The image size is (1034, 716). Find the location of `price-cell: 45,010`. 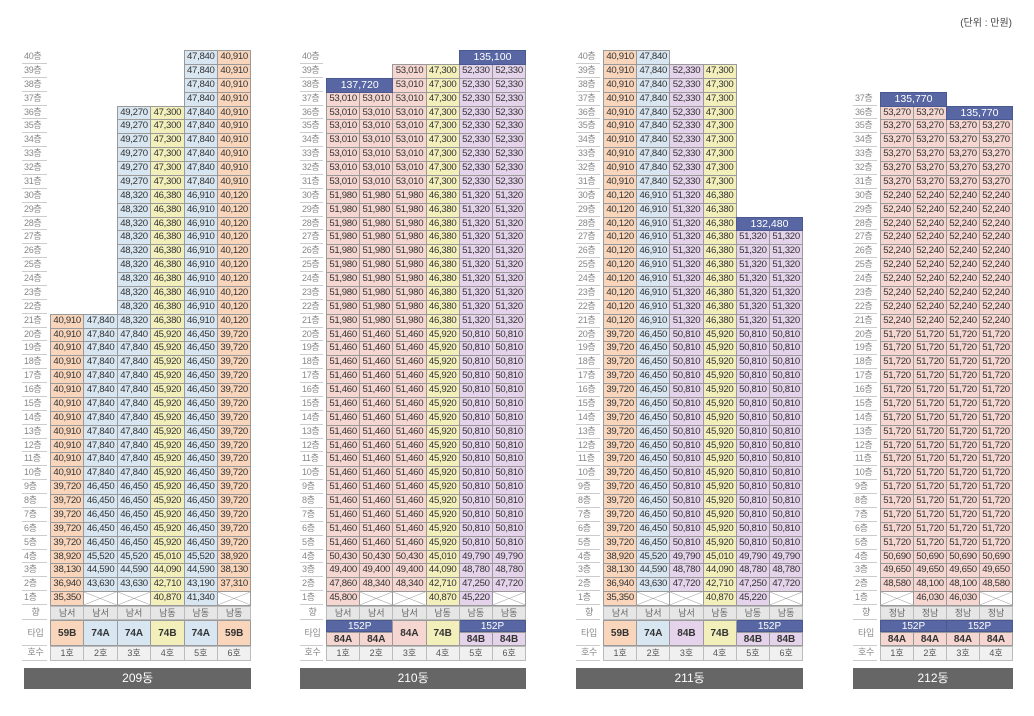

price-cell: 45,010 is located at coordinates (167, 557).